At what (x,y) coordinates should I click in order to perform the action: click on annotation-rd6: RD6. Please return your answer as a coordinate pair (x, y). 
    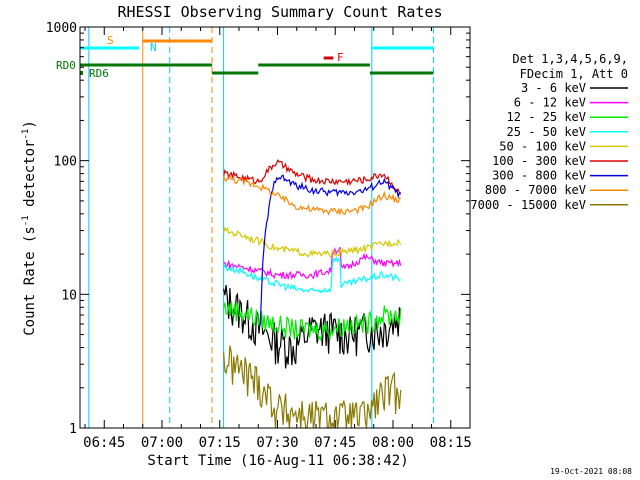
    Looking at the image, I should click on (99, 73).